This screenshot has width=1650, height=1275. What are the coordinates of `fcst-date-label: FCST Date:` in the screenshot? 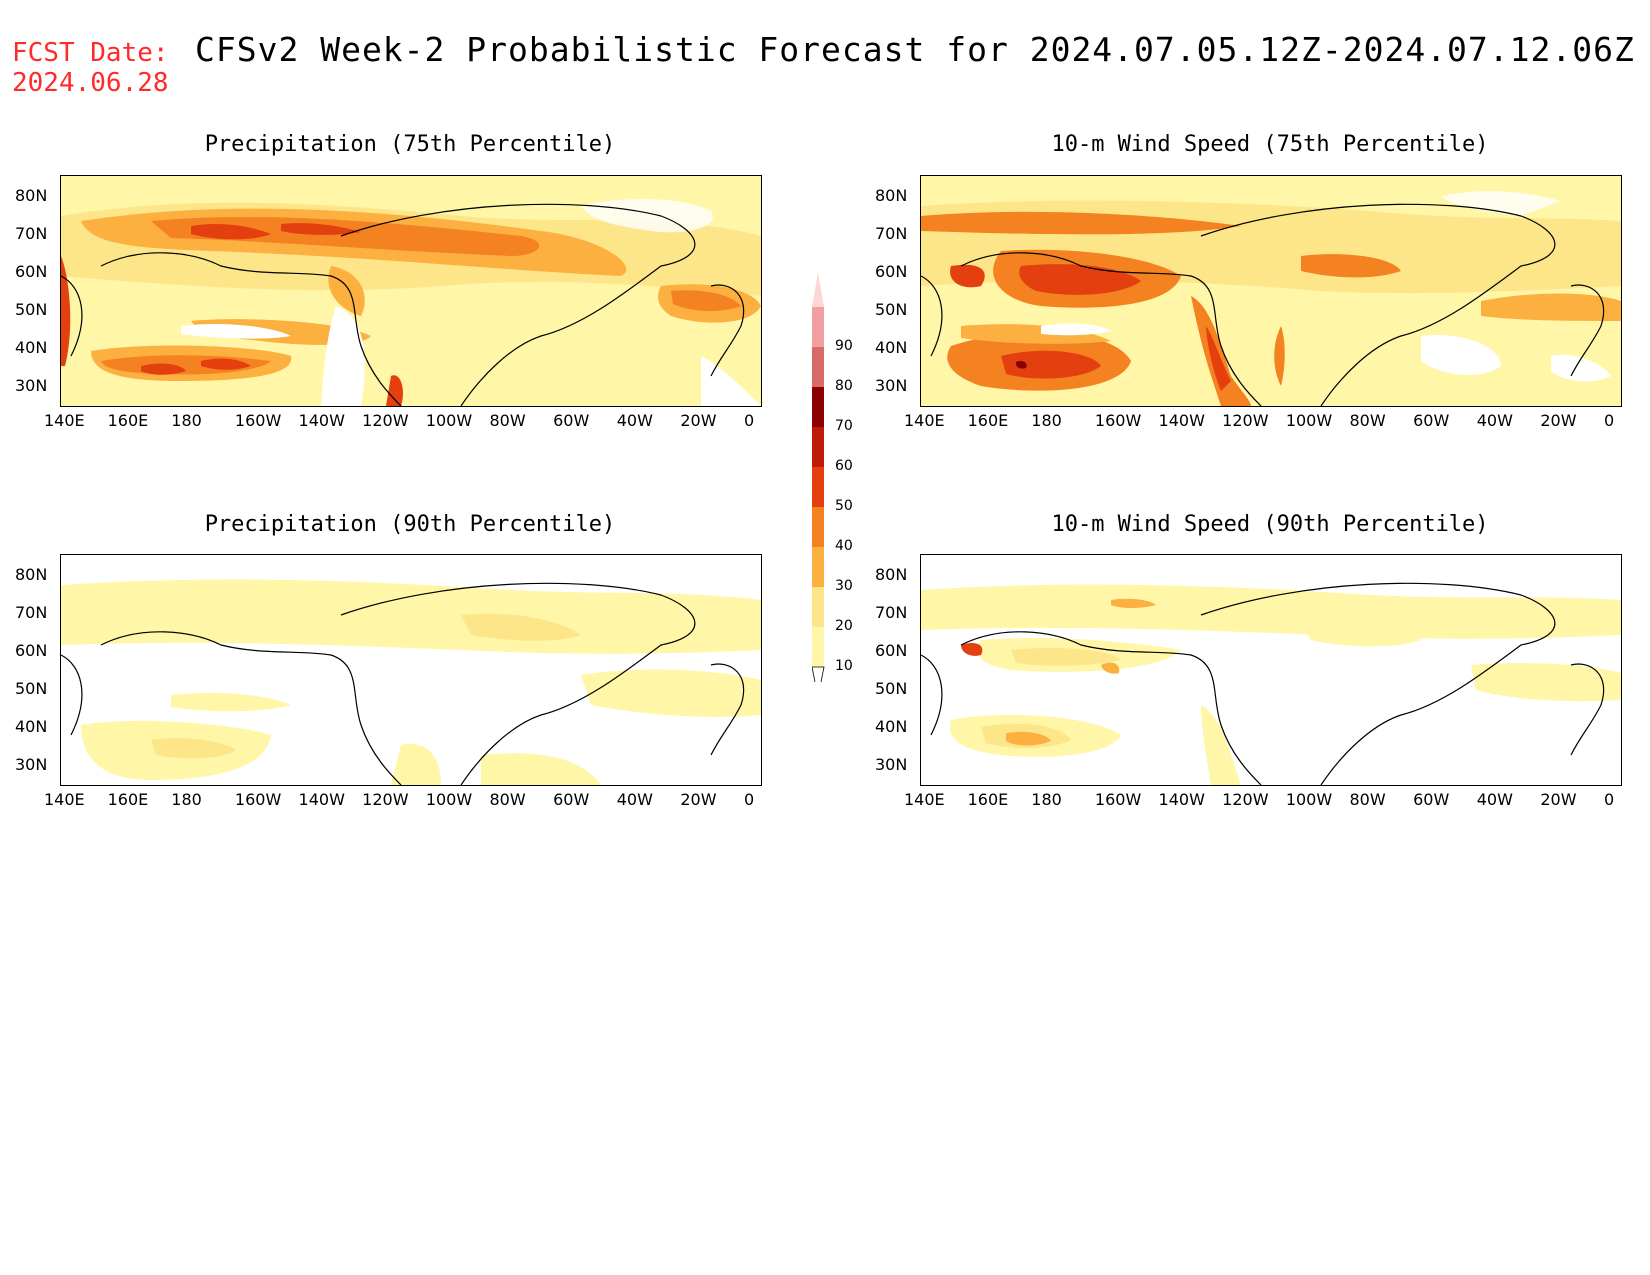 It's located at (90, 53).